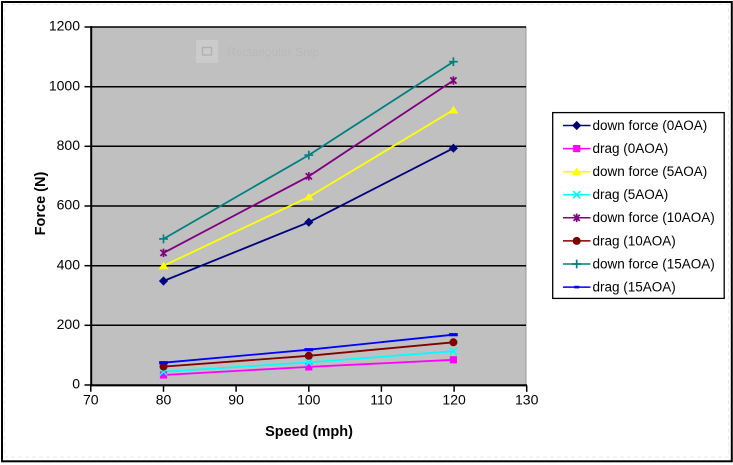 Image resolution: width=733 pixels, height=465 pixels. What do you see at coordinates (650, 125) in the screenshot?
I see `svg-text: down force (0AOA)` at bounding box center [650, 125].